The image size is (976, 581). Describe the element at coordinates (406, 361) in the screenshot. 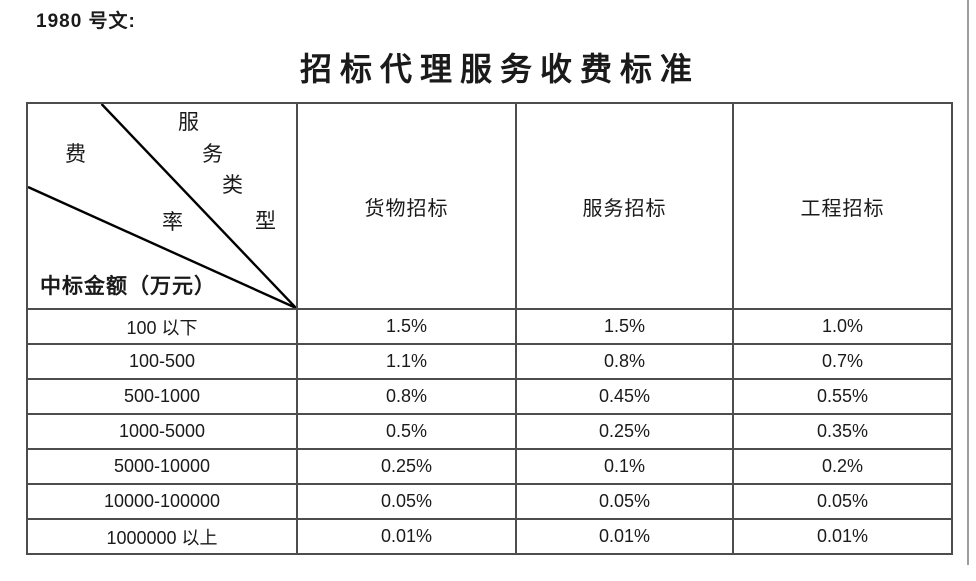

I see `table-cell: 1.1%` at that location.